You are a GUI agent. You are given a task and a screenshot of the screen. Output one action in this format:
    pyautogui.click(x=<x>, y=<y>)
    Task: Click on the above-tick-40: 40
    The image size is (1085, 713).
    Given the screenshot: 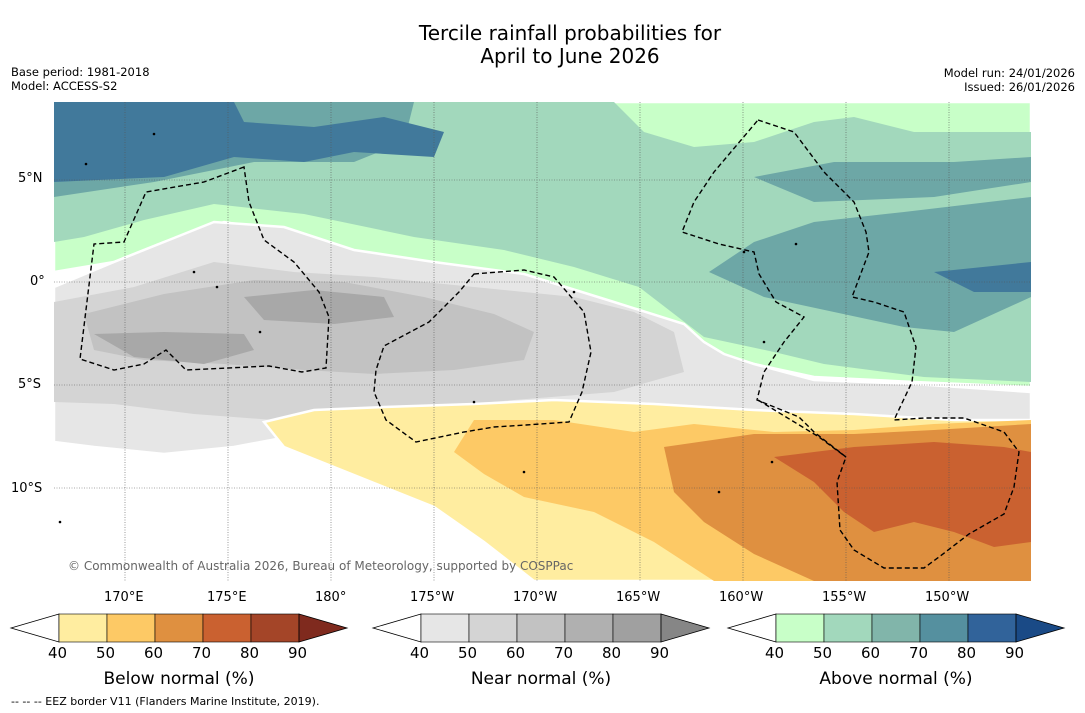 What is the action you would take?
    pyautogui.click(x=775, y=653)
    